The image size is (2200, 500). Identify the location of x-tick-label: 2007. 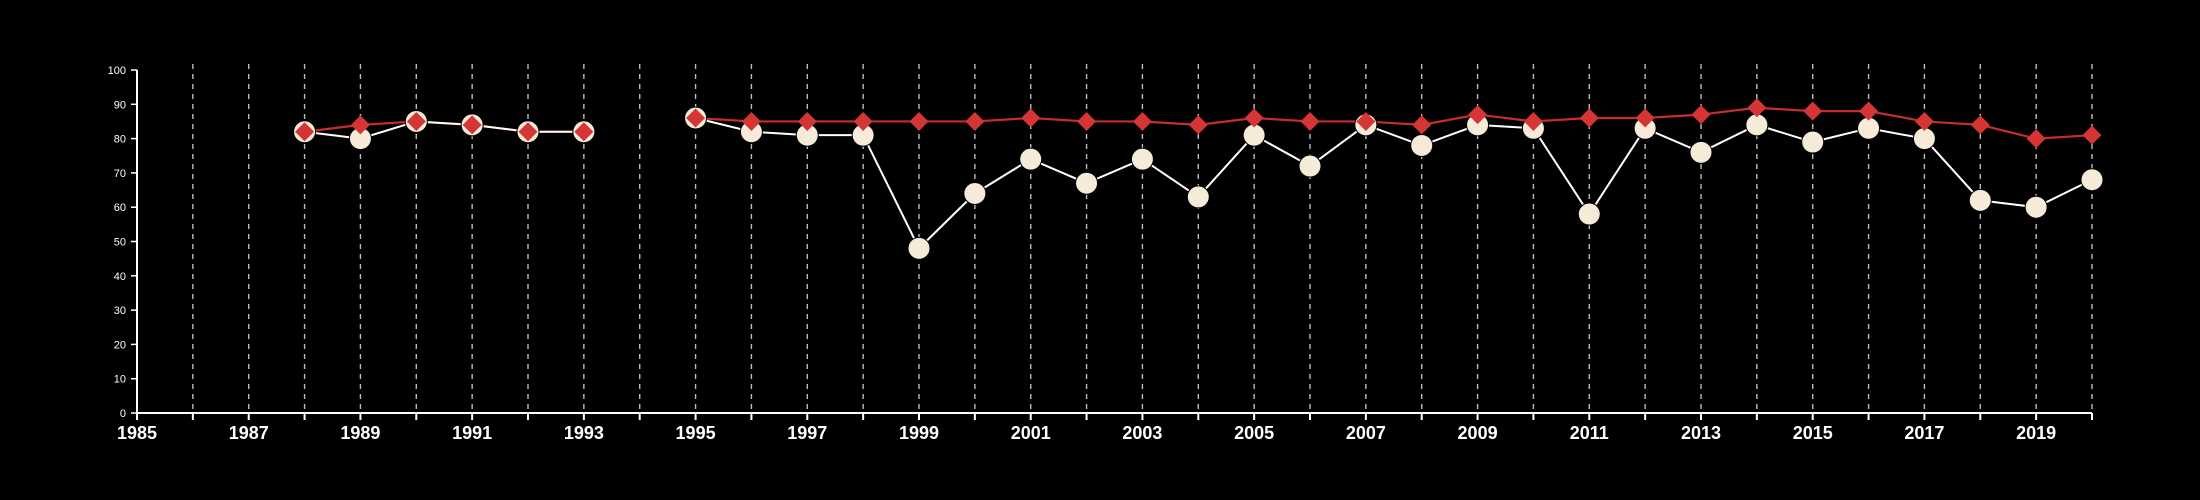
(1366, 433).